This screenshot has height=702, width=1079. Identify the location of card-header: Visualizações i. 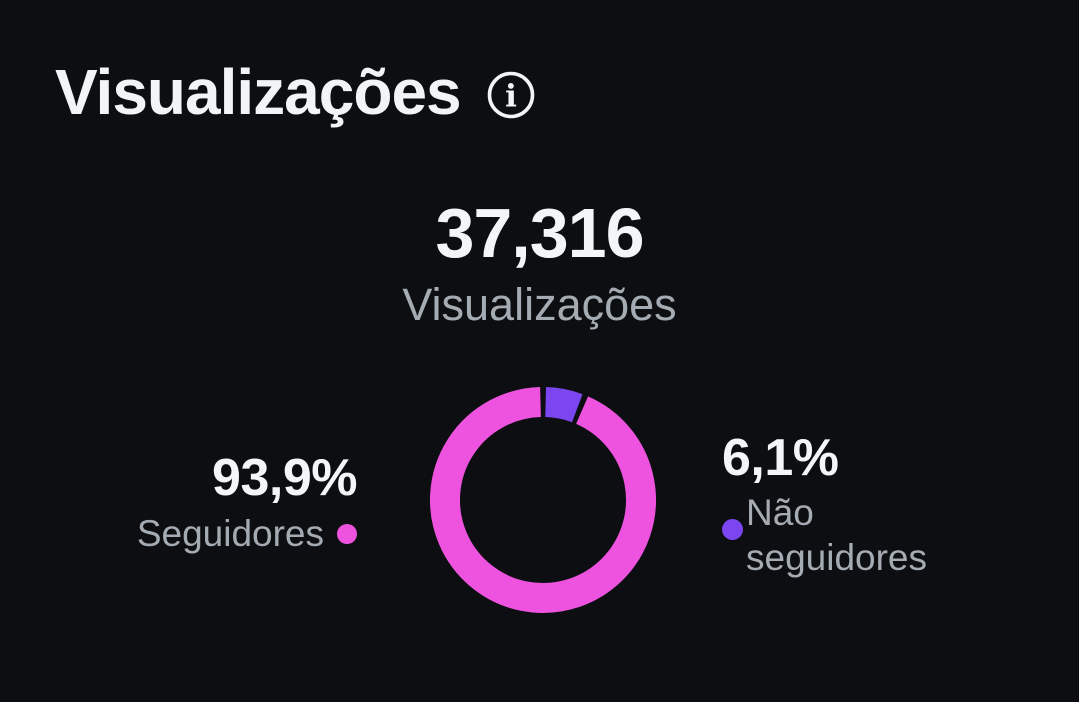
(296, 92).